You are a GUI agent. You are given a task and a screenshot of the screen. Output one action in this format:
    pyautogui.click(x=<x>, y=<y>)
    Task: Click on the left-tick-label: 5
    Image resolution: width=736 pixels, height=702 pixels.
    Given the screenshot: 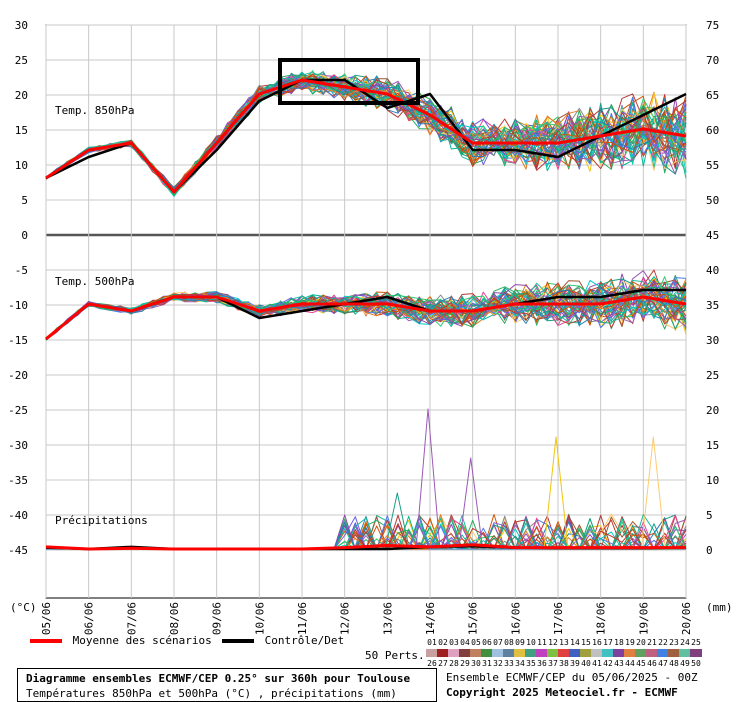 What is the action you would take?
    pyautogui.click(x=24, y=200)
    